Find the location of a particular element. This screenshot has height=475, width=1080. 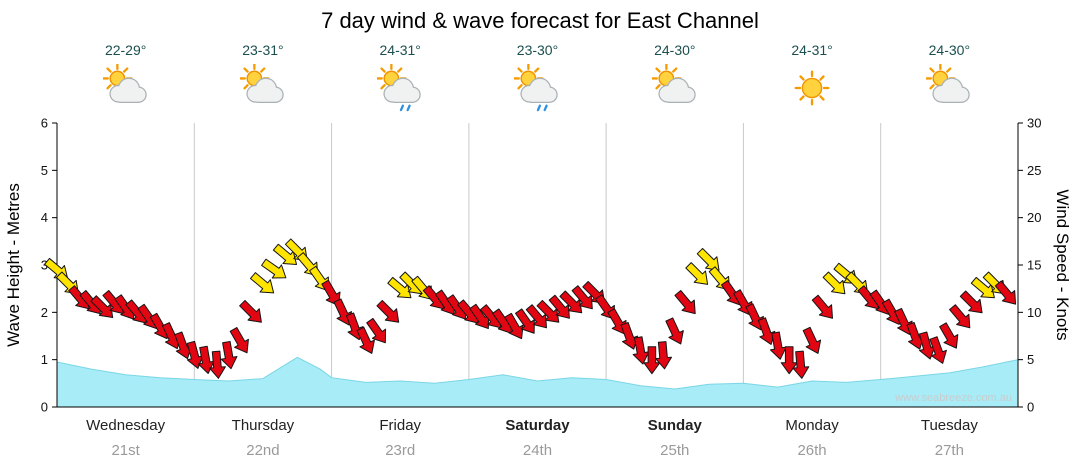

day-column: 22-29° is located at coordinates (125, 77).